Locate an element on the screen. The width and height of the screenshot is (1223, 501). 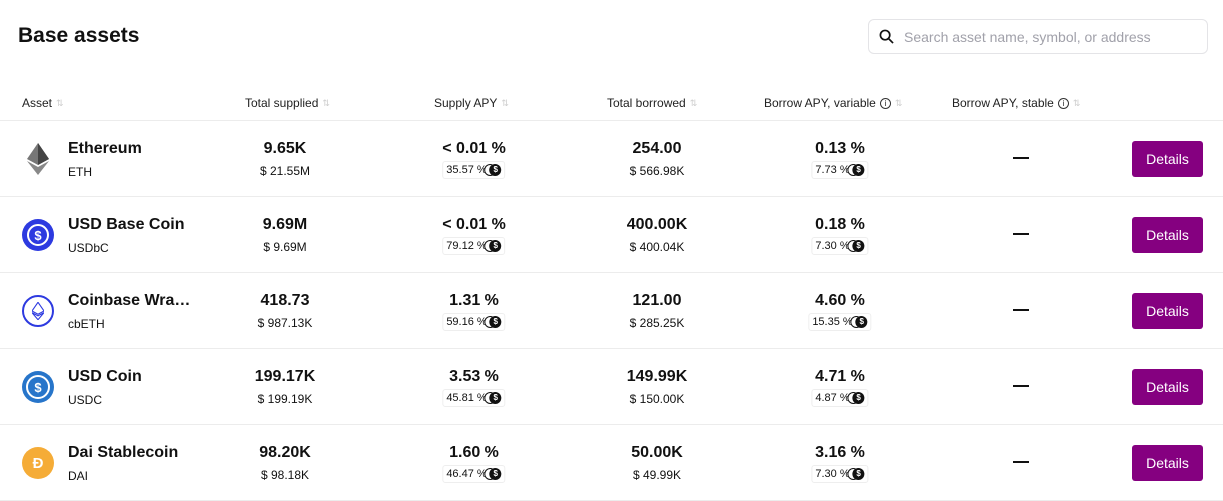
incentive-badge: 7.73 % $ is located at coordinates (840, 169).